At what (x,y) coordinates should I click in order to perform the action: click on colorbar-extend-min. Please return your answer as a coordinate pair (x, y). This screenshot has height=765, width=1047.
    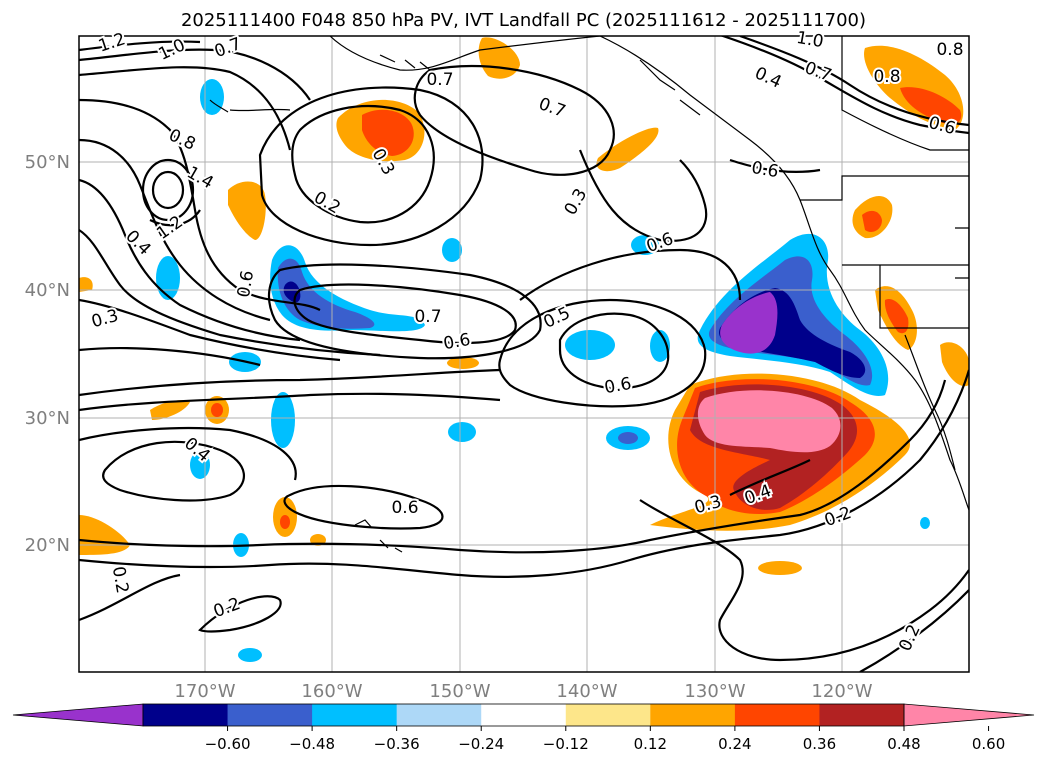
    Looking at the image, I should click on (78, 715).